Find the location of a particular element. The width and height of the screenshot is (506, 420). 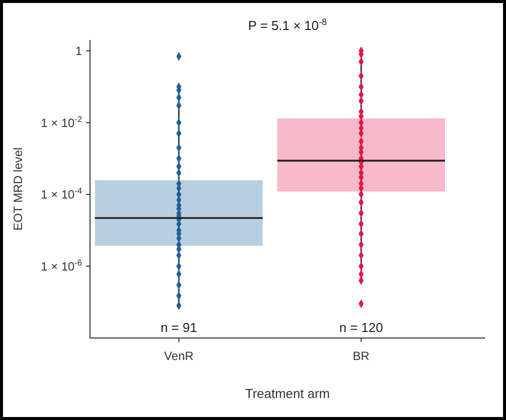

annotation: n = 91 is located at coordinates (179, 327).